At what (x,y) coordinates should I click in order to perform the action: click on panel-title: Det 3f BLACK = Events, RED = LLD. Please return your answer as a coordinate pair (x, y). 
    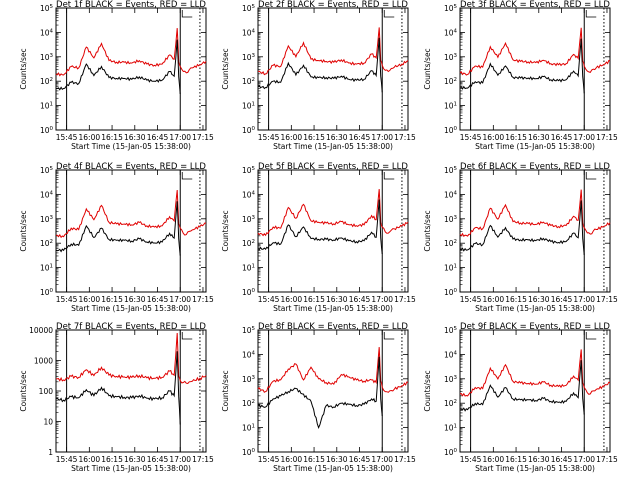
    Looking at the image, I should click on (535, 5).